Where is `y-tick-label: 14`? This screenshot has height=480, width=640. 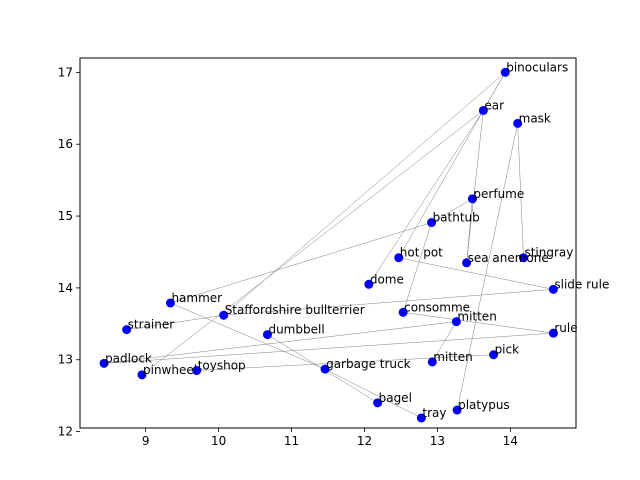 y-tick-label: 14 is located at coordinates (65, 288).